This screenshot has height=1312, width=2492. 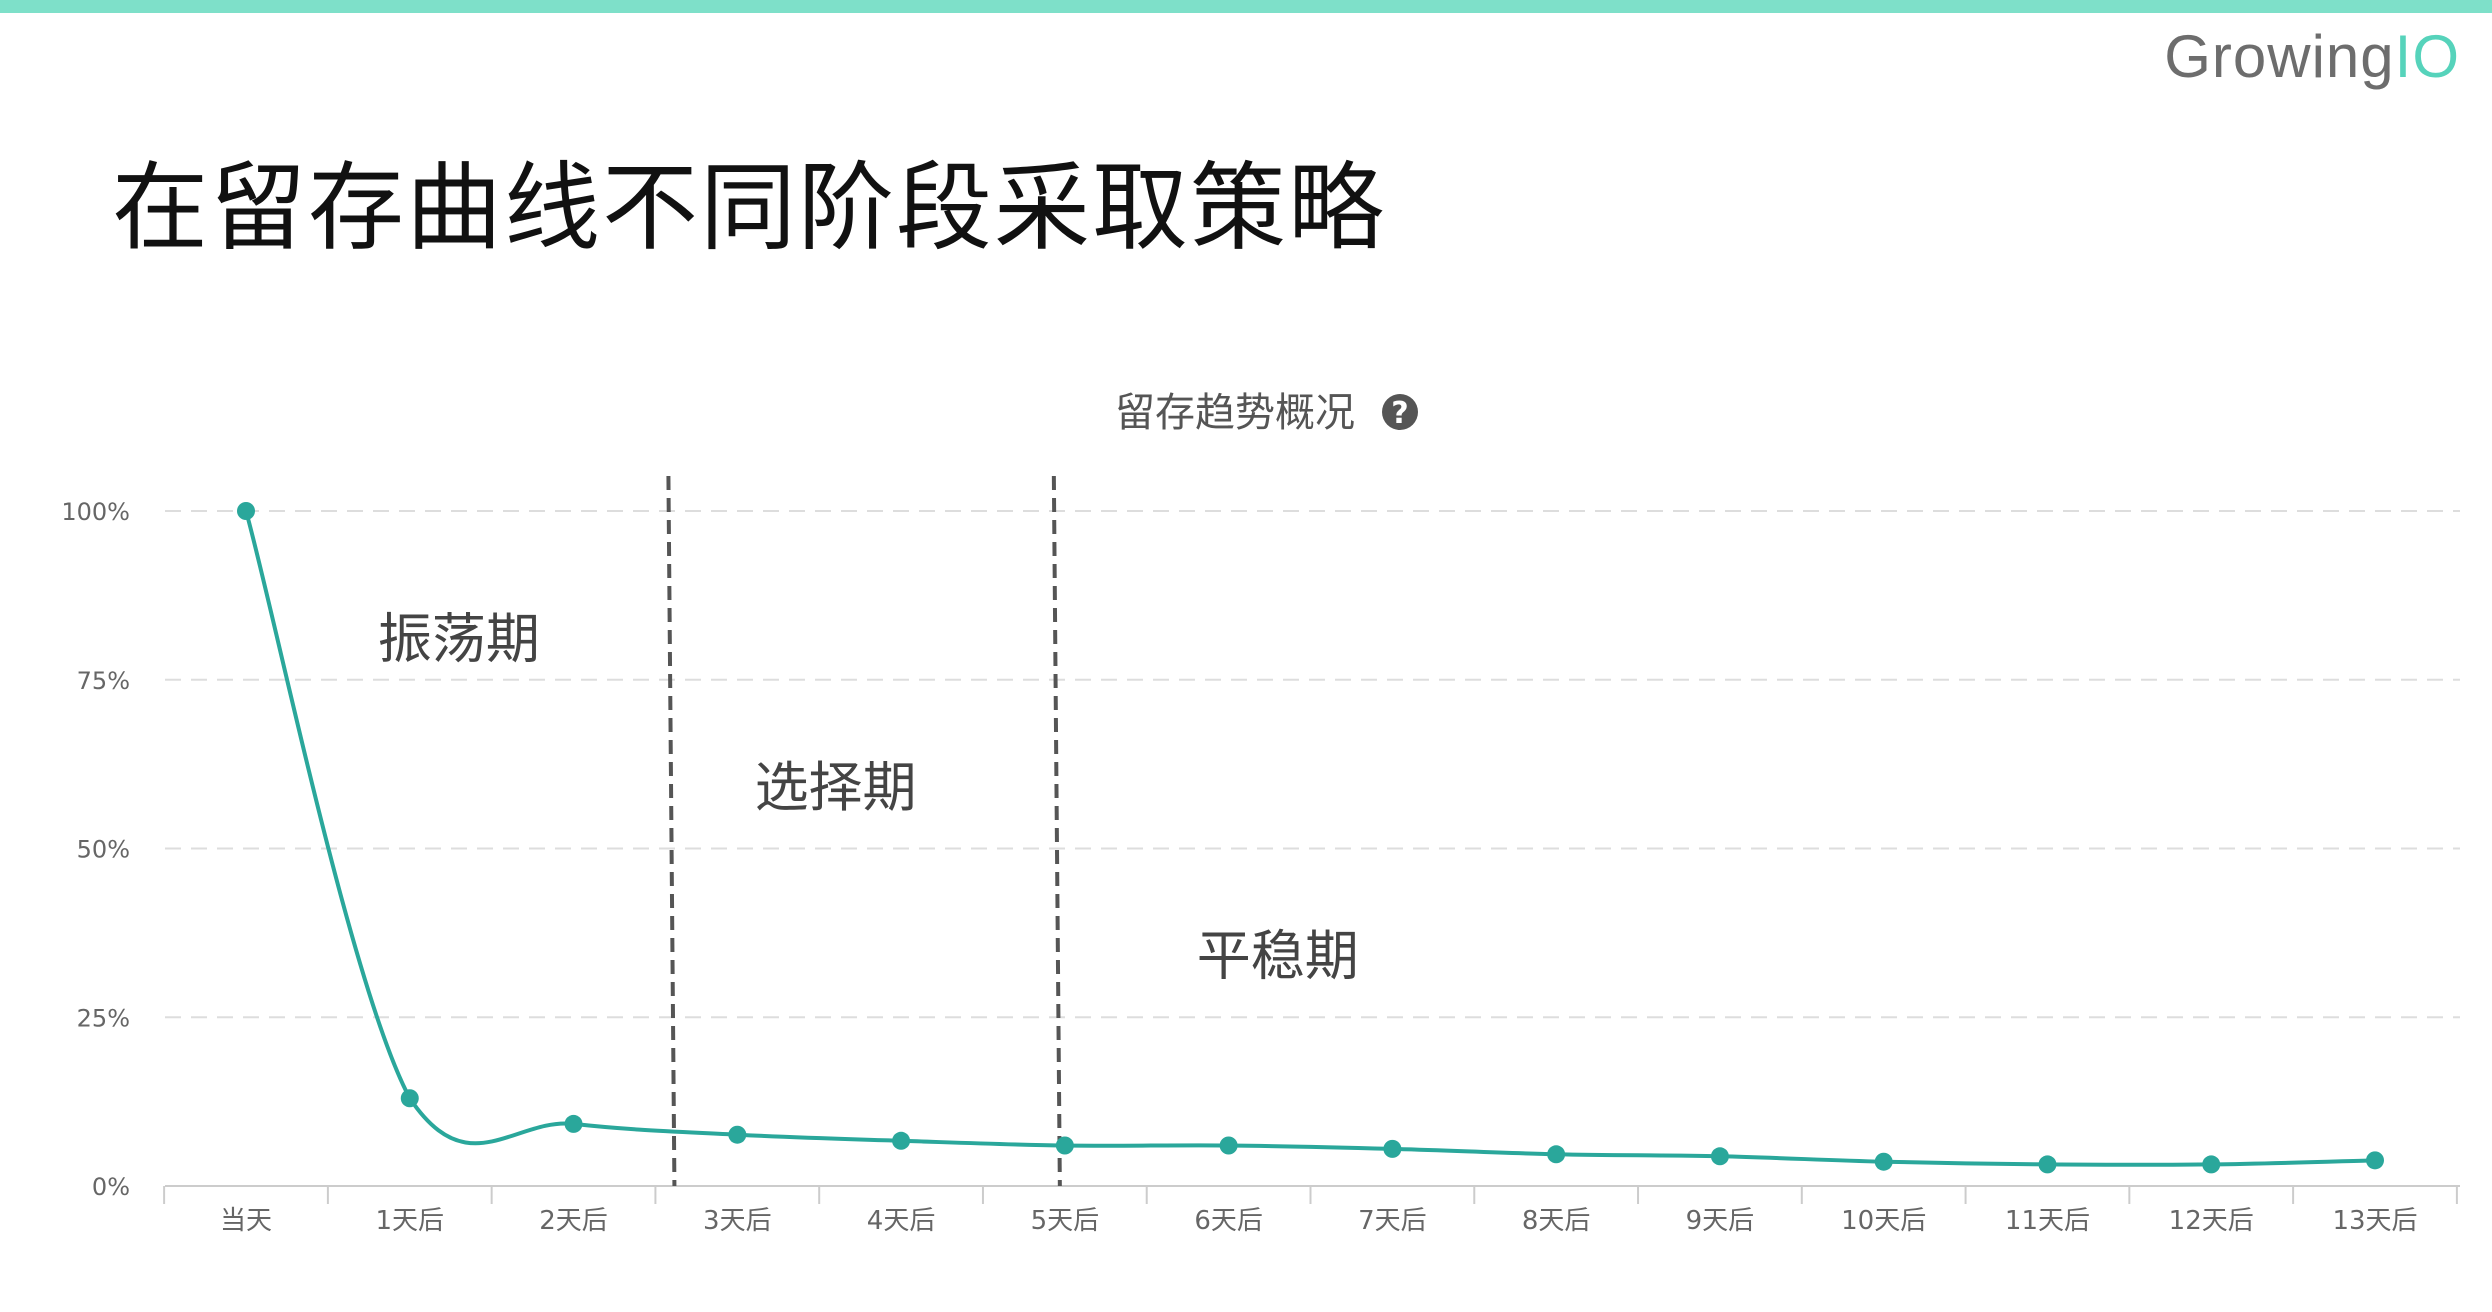 I want to click on phase-dividers, so click(x=864, y=831).